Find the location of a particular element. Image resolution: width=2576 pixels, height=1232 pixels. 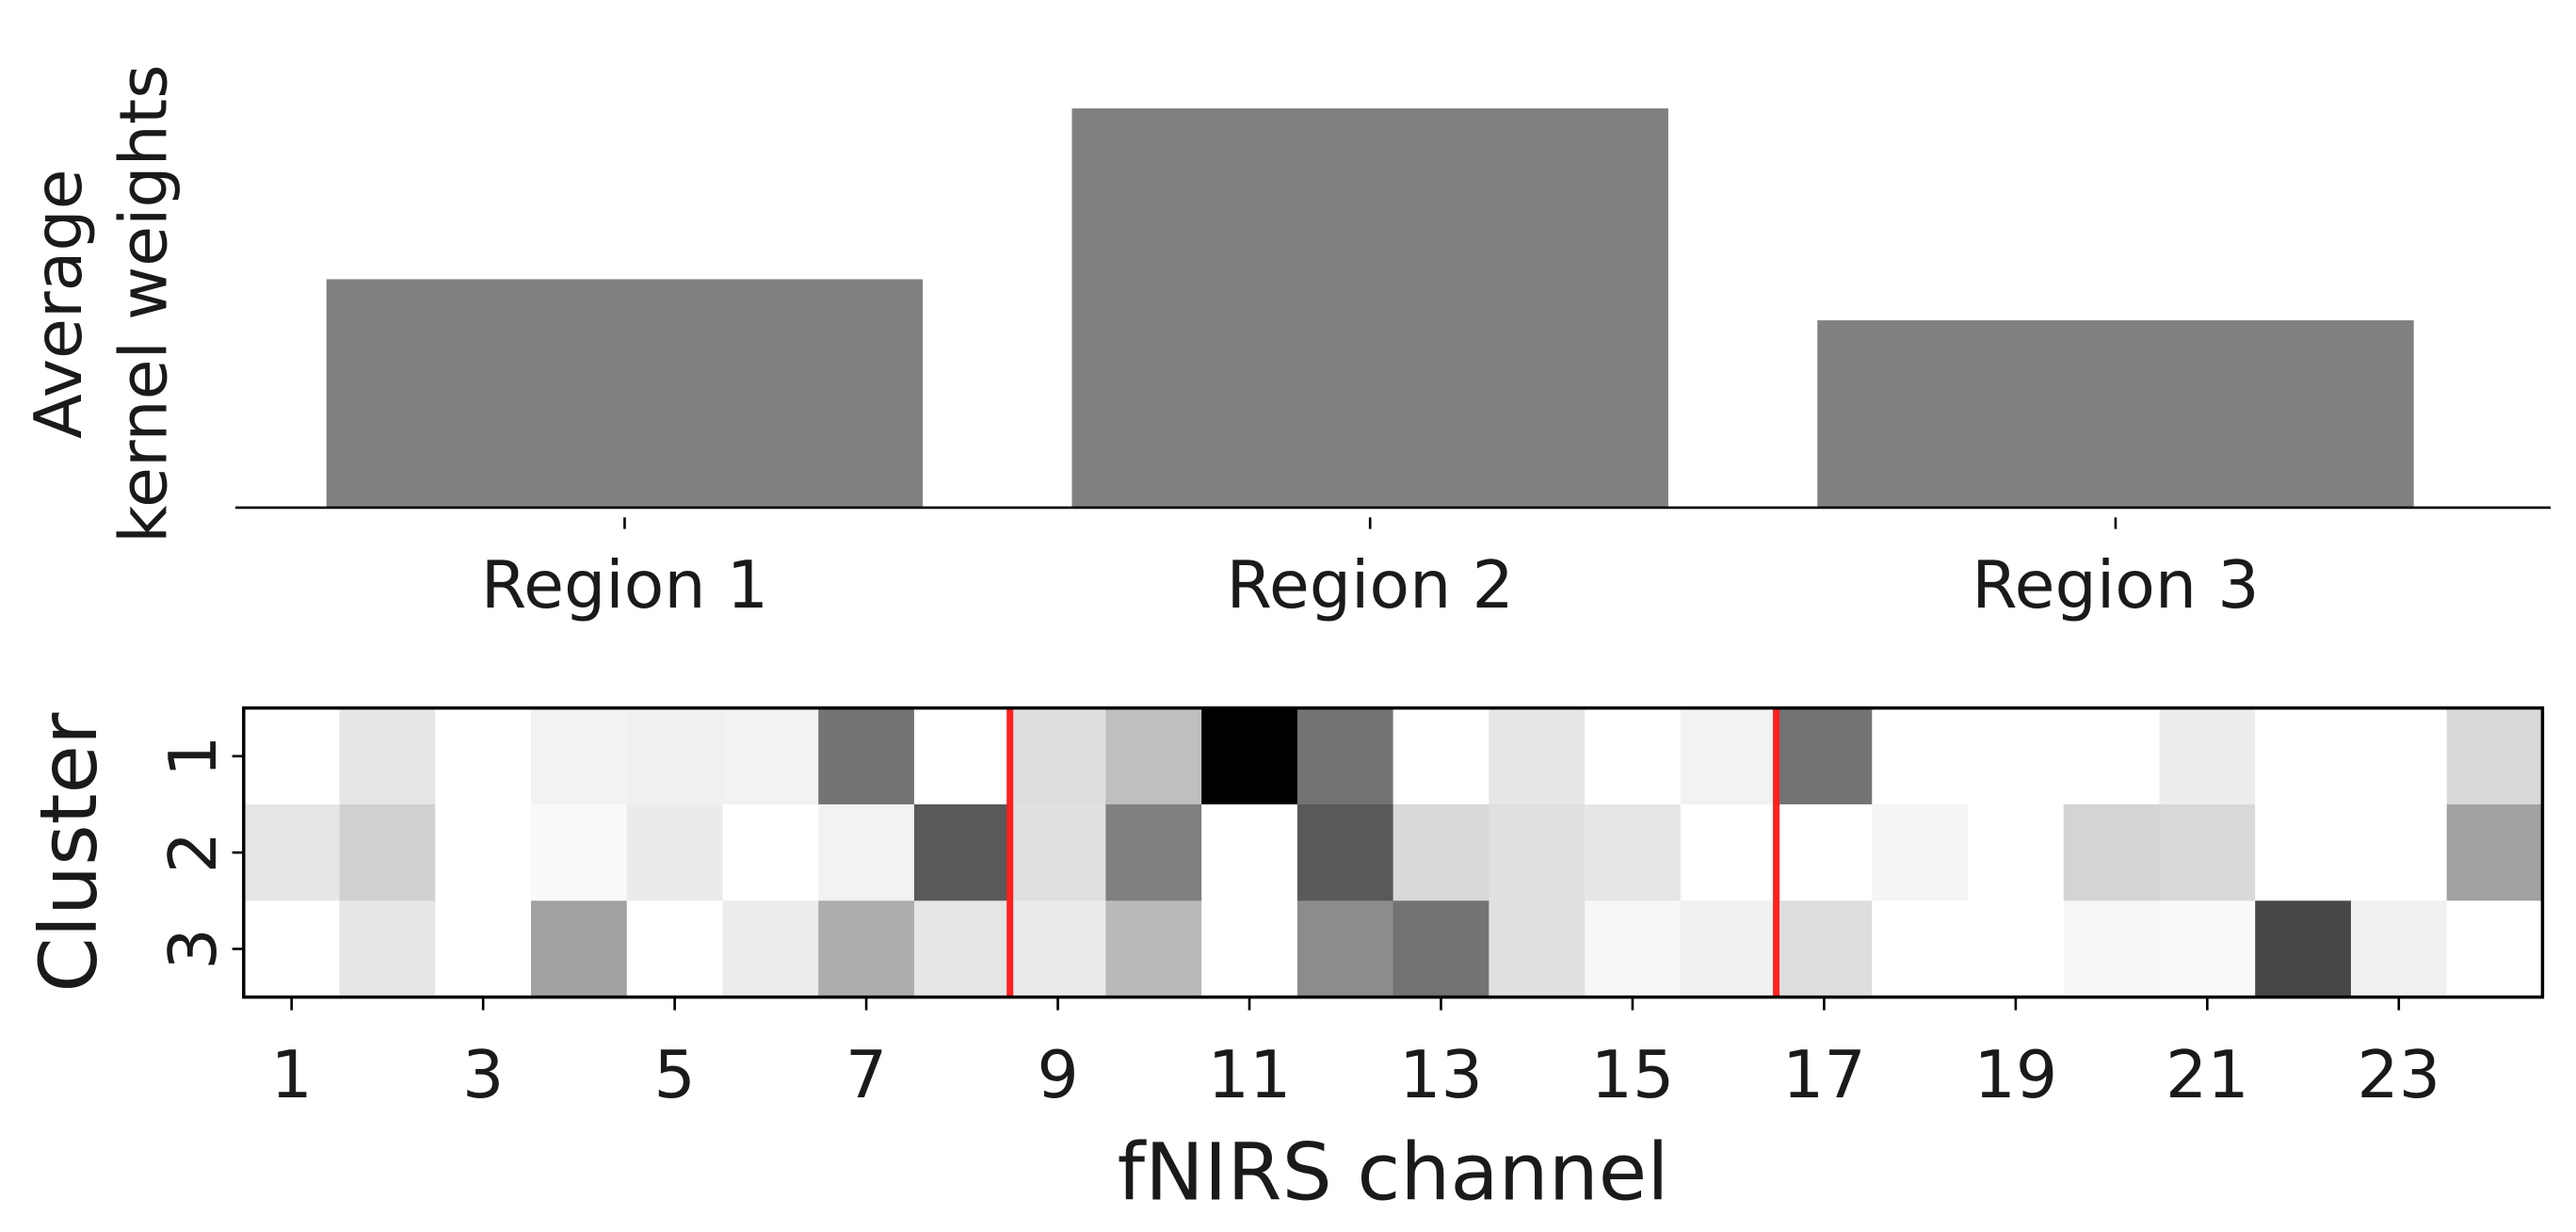

x-tick-label: 5 is located at coordinates (674, 1075).